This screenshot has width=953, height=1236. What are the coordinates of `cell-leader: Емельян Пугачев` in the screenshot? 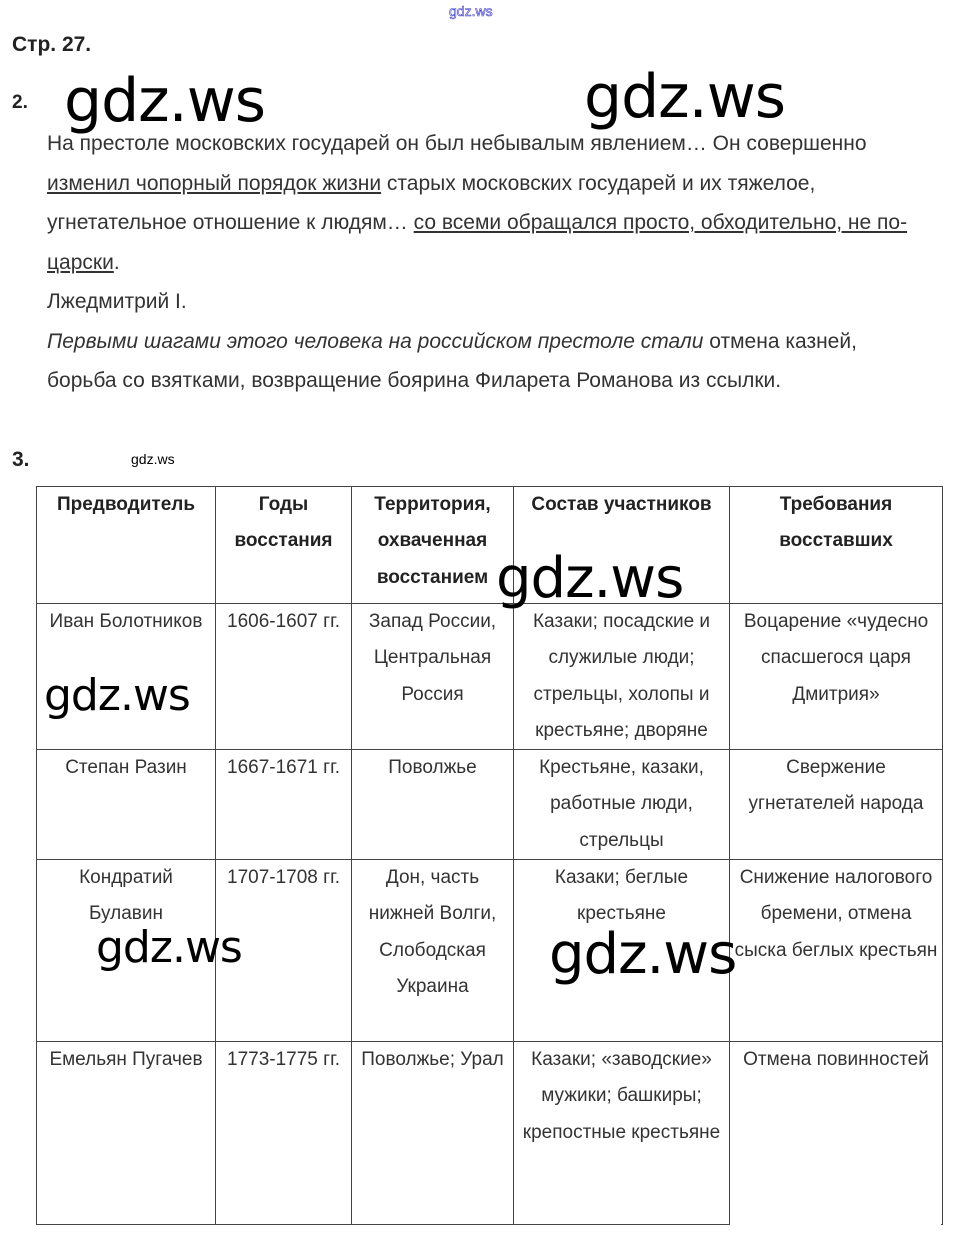 It's located at (126, 1133).